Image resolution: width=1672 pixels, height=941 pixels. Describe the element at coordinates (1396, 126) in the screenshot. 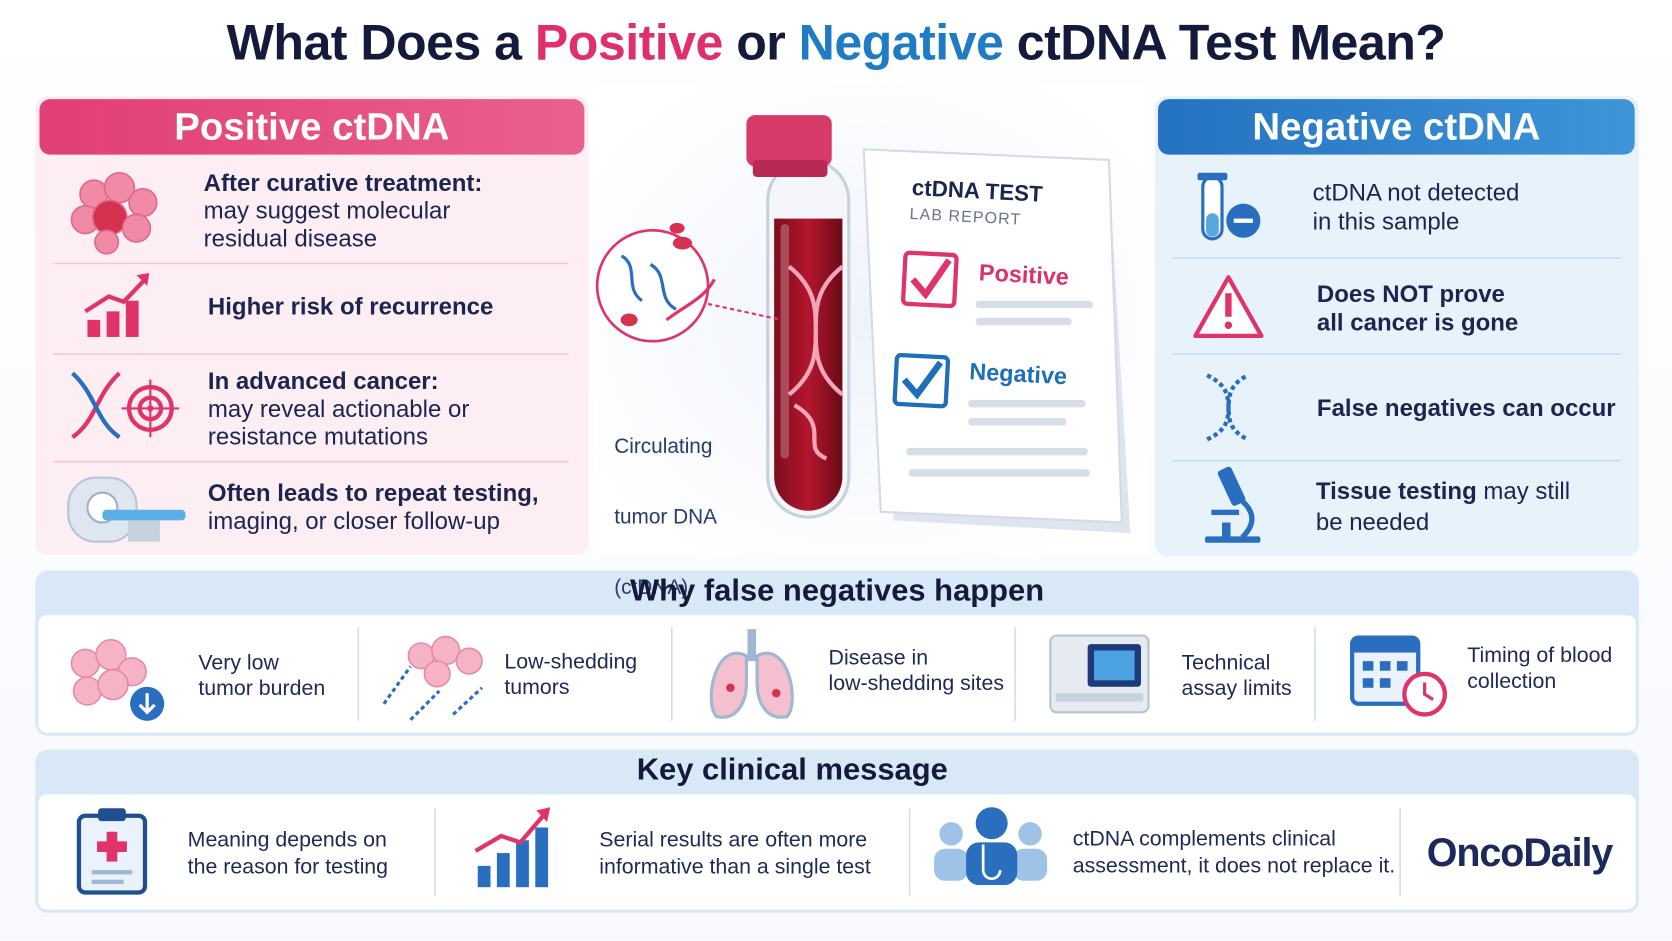

I see `negative-heading: Negative ctDNA` at that location.